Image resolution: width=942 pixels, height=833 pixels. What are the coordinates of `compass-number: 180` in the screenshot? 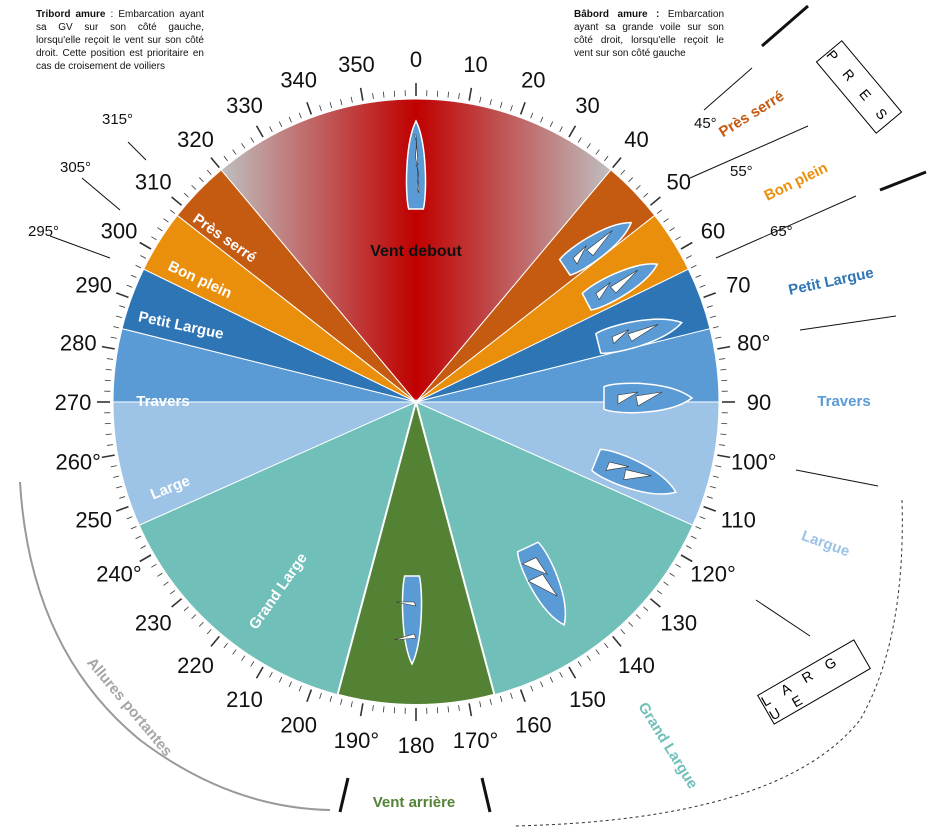 It's located at (416, 745).